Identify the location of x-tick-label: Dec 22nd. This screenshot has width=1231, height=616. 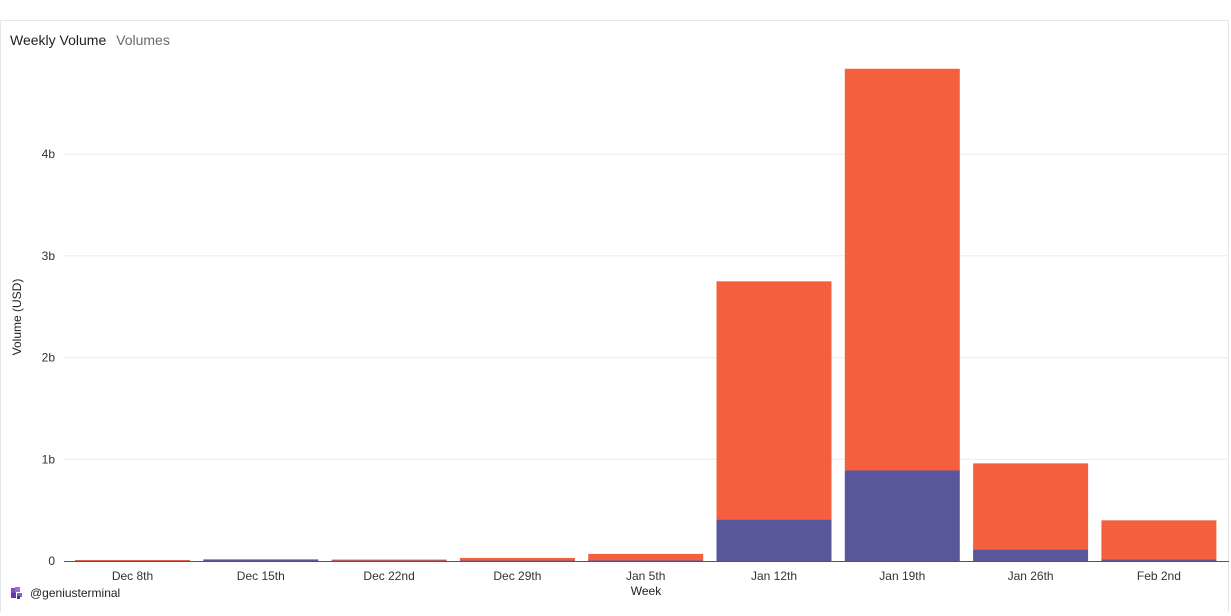
(388, 576).